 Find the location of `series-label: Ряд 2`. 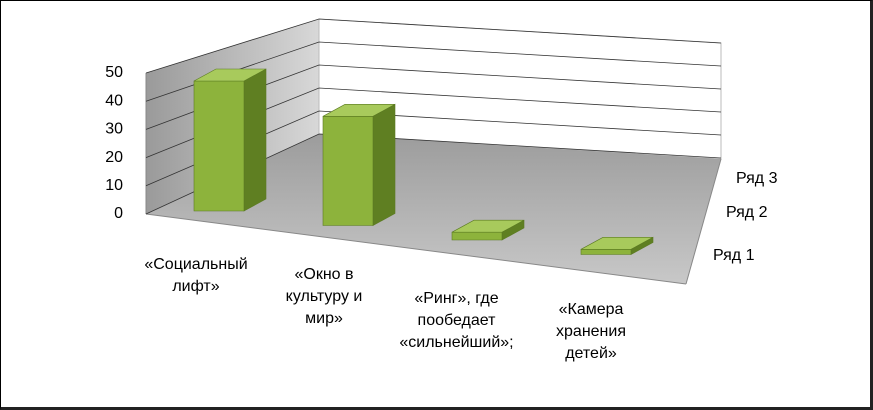

series-label: Ряд 2 is located at coordinates (747, 212).